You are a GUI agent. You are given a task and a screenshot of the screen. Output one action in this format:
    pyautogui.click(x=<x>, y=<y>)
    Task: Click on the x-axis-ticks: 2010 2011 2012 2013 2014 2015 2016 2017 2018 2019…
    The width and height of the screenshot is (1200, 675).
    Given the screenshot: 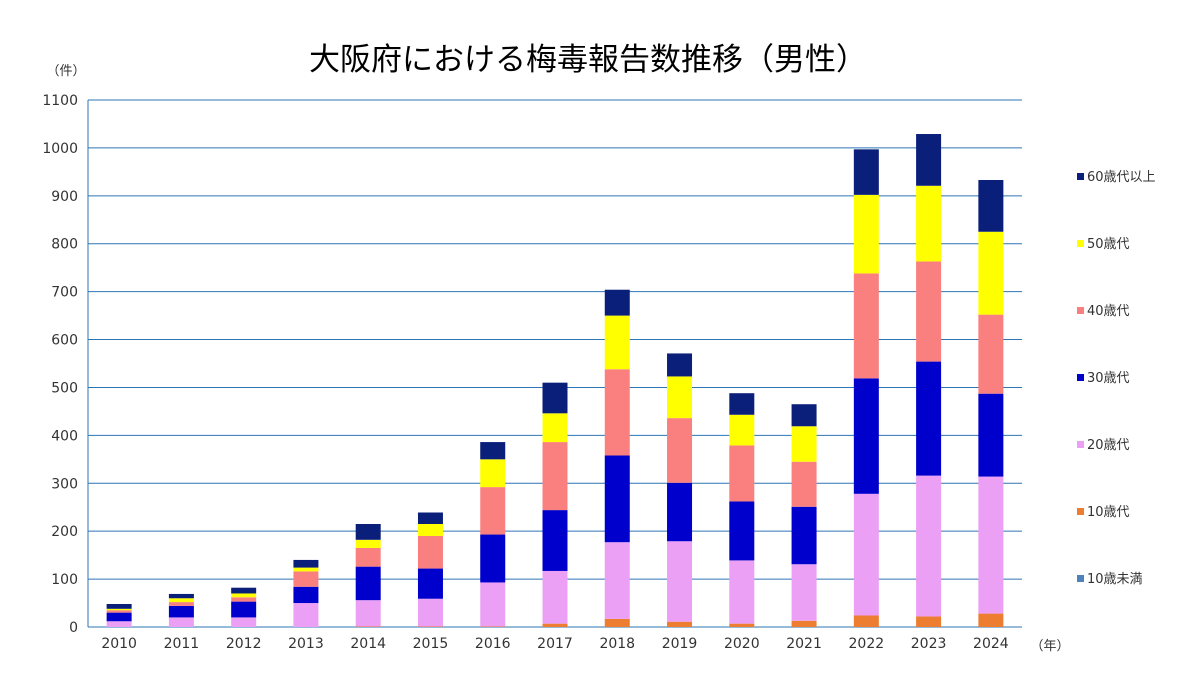 What is the action you would take?
    pyautogui.click(x=554, y=644)
    